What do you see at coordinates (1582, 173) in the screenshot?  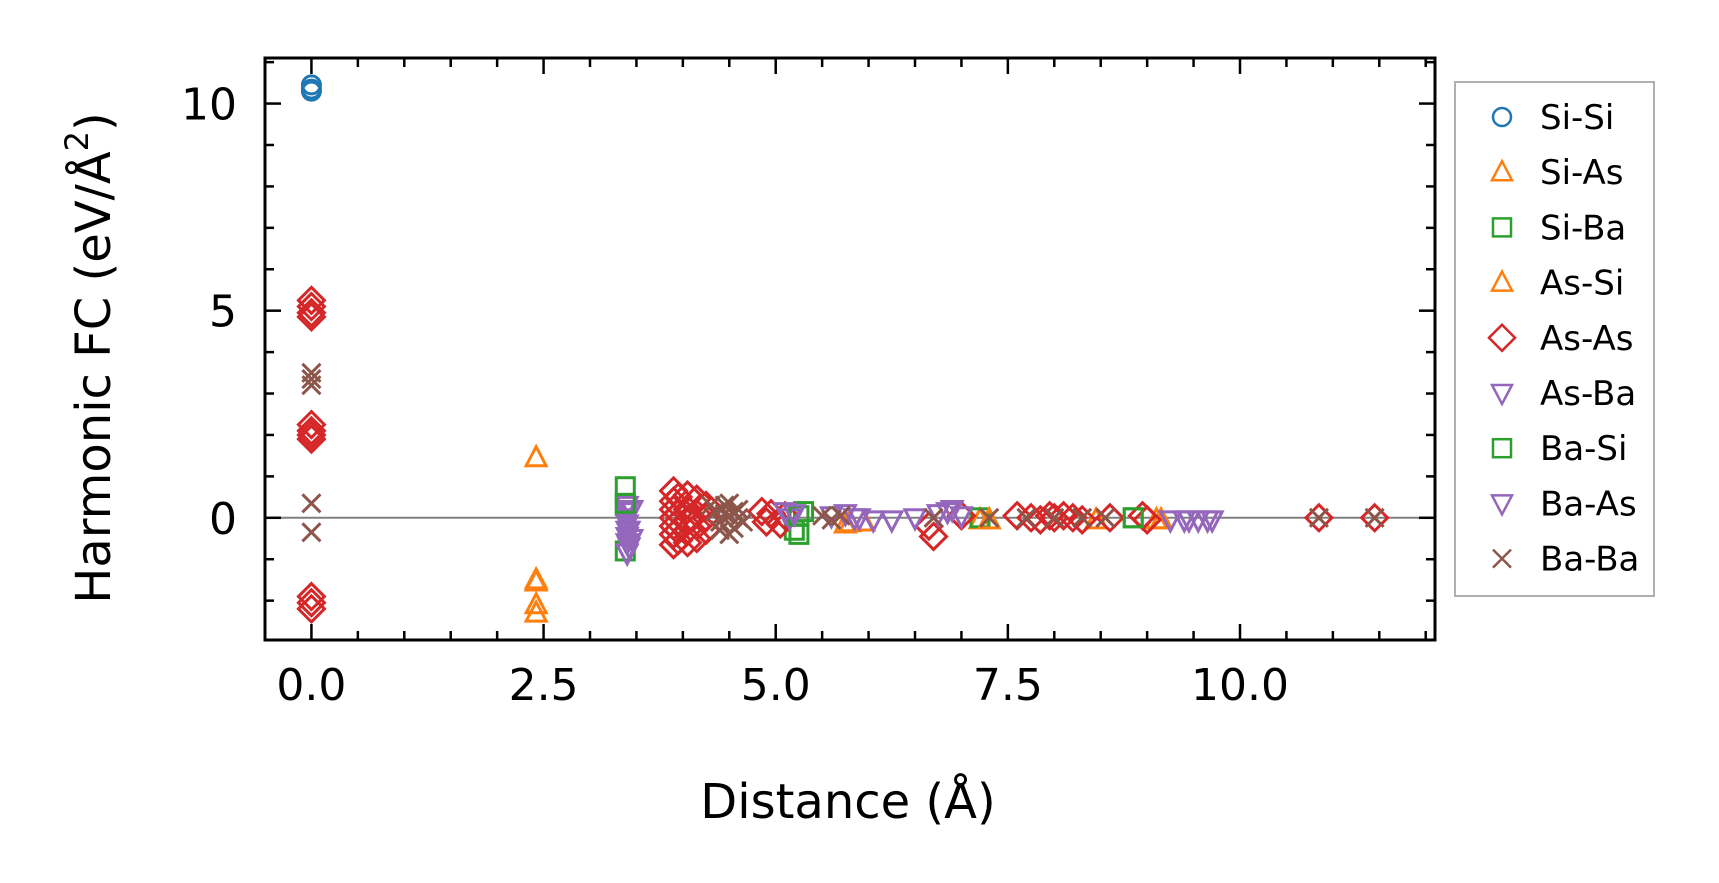 I see `legend-label-si-as: Si-As` at bounding box center [1582, 173].